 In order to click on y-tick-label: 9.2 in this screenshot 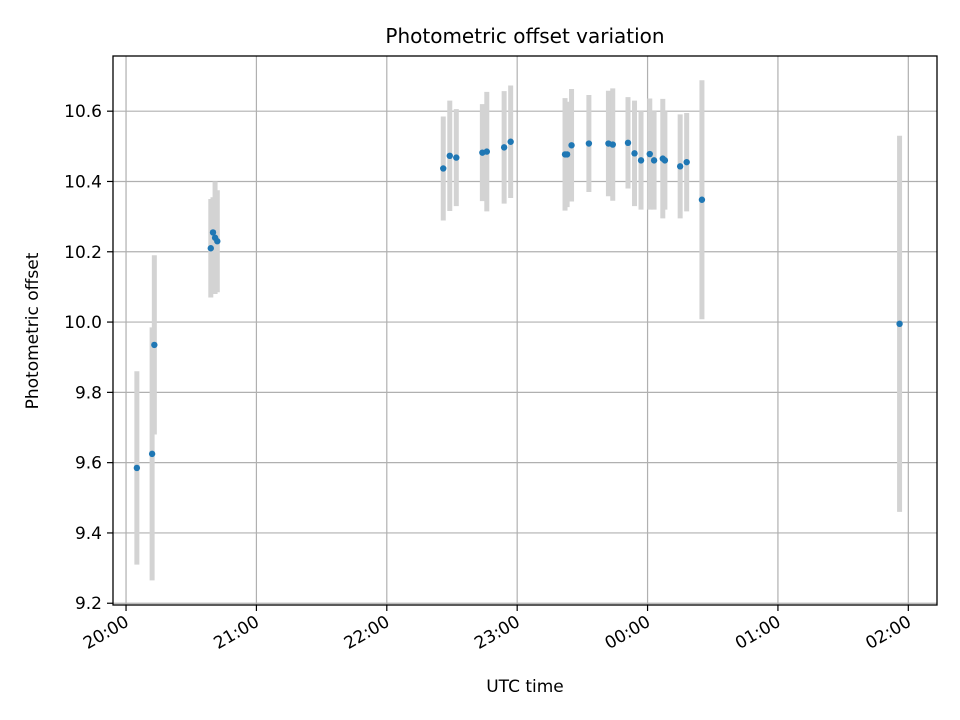, I will do `click(88, 604)`.